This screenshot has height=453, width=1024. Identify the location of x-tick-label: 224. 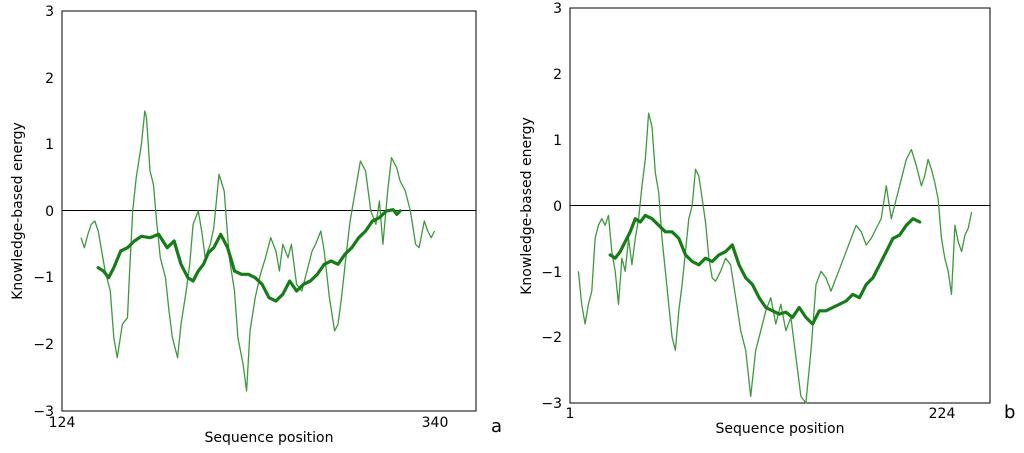
(942, 414).